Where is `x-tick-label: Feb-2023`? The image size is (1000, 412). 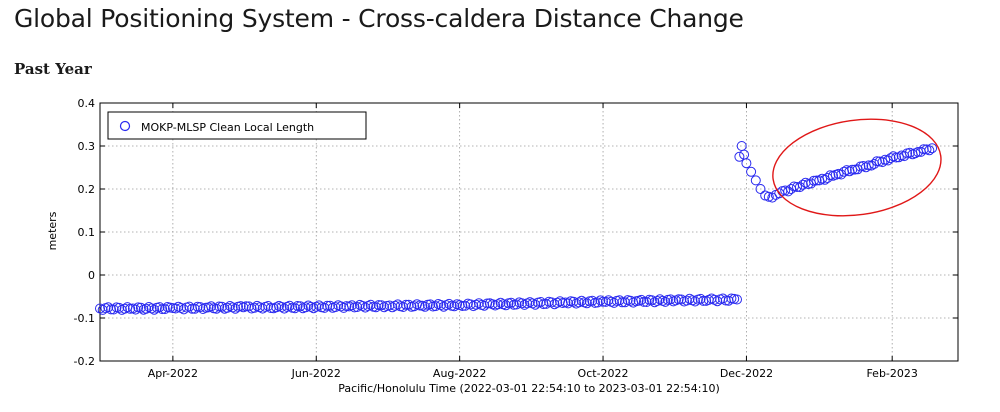
x-tick-label: Feb-2023 is located at coordinates (891, 373).